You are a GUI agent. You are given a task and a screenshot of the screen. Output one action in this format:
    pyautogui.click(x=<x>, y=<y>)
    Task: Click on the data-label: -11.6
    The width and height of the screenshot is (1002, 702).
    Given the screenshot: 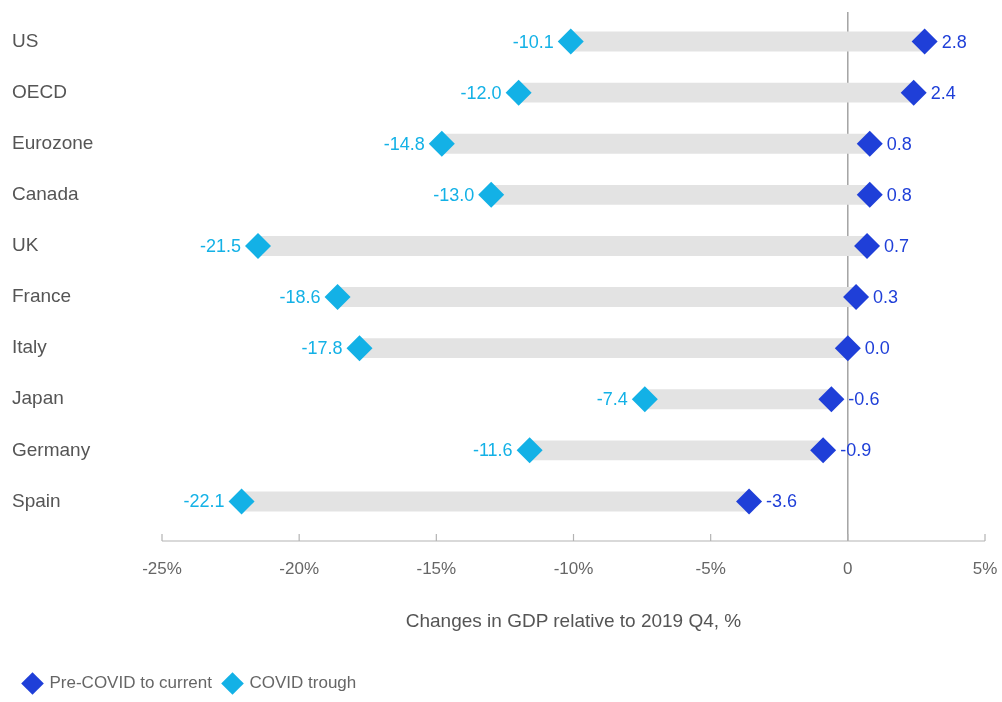 What is the action you would take?
    pyautogui.click(x=492, y=450)
    